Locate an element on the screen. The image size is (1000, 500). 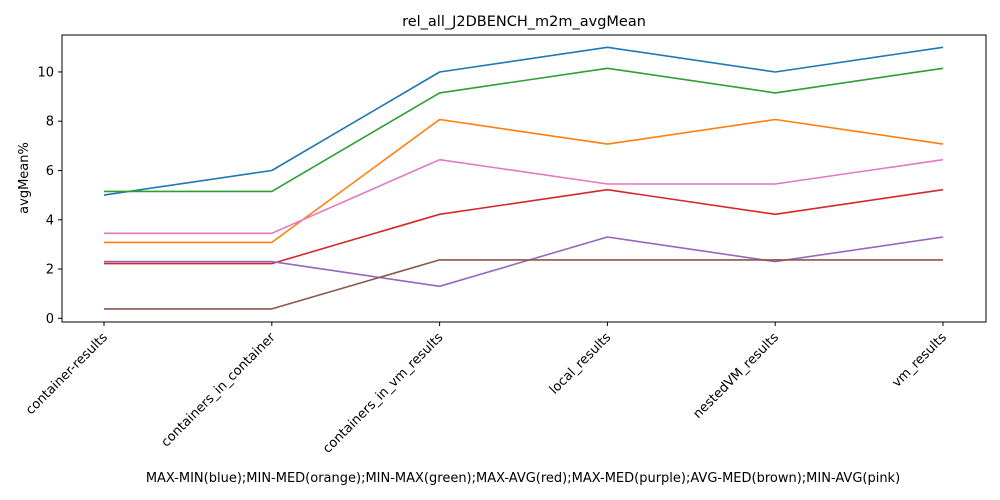
x-tick-label: vm_results is located at coordinates (919, 360).